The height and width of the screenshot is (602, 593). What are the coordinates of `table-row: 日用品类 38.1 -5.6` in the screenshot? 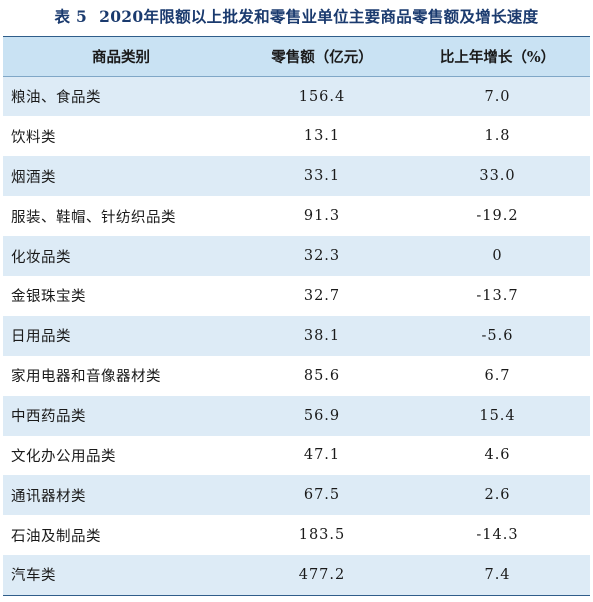 It's located at (296, 335).